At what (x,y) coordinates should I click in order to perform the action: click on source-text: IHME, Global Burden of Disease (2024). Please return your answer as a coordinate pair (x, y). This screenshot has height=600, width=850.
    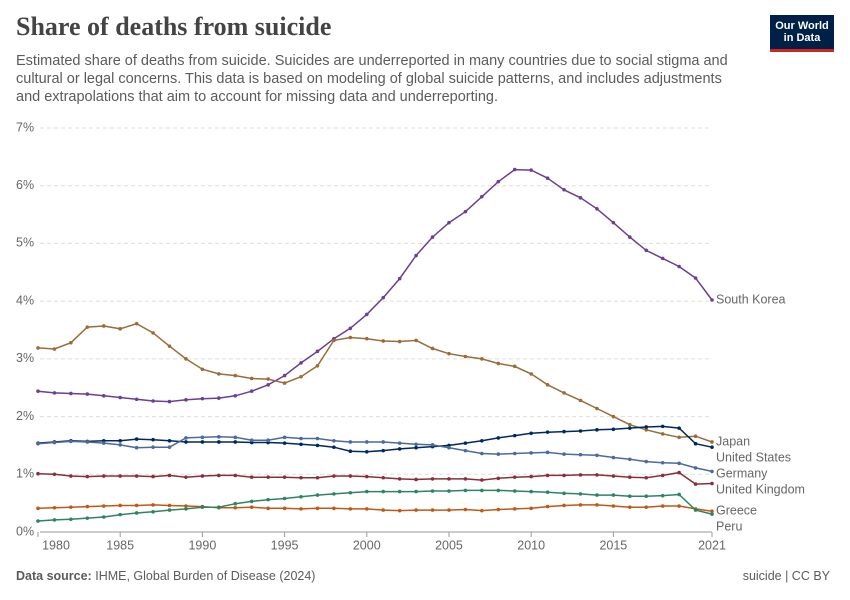
    Looking at the image, I should click on (205, 576).